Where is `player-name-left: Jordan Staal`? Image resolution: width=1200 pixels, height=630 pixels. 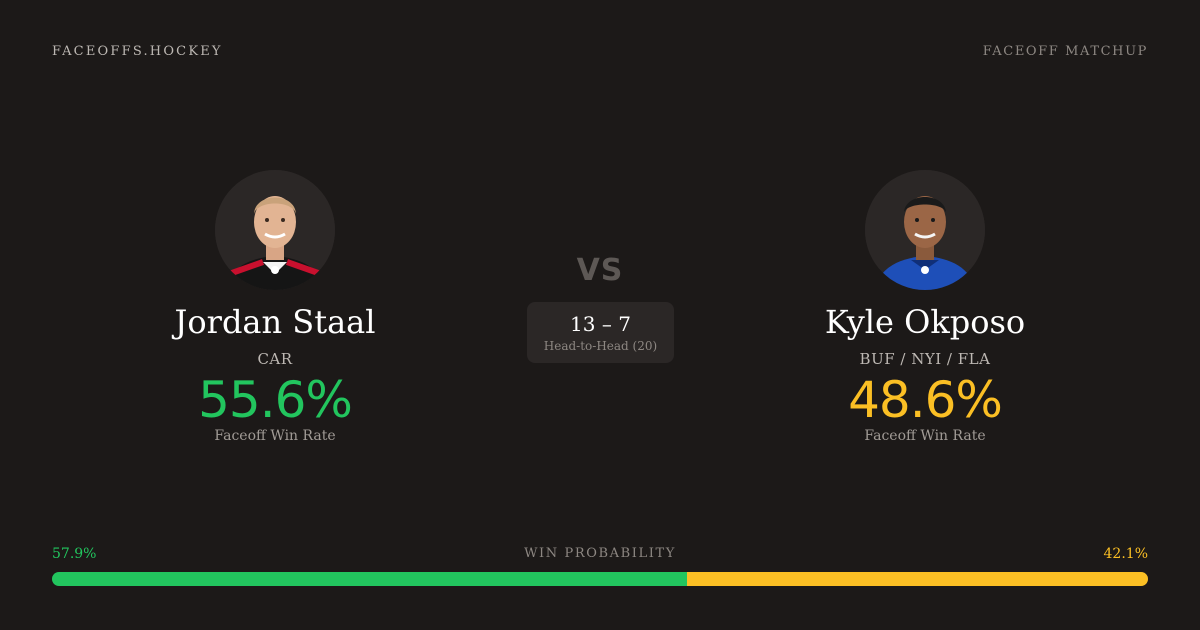
player-name-left: Jordan Staal is located at coordinates (275, 322).